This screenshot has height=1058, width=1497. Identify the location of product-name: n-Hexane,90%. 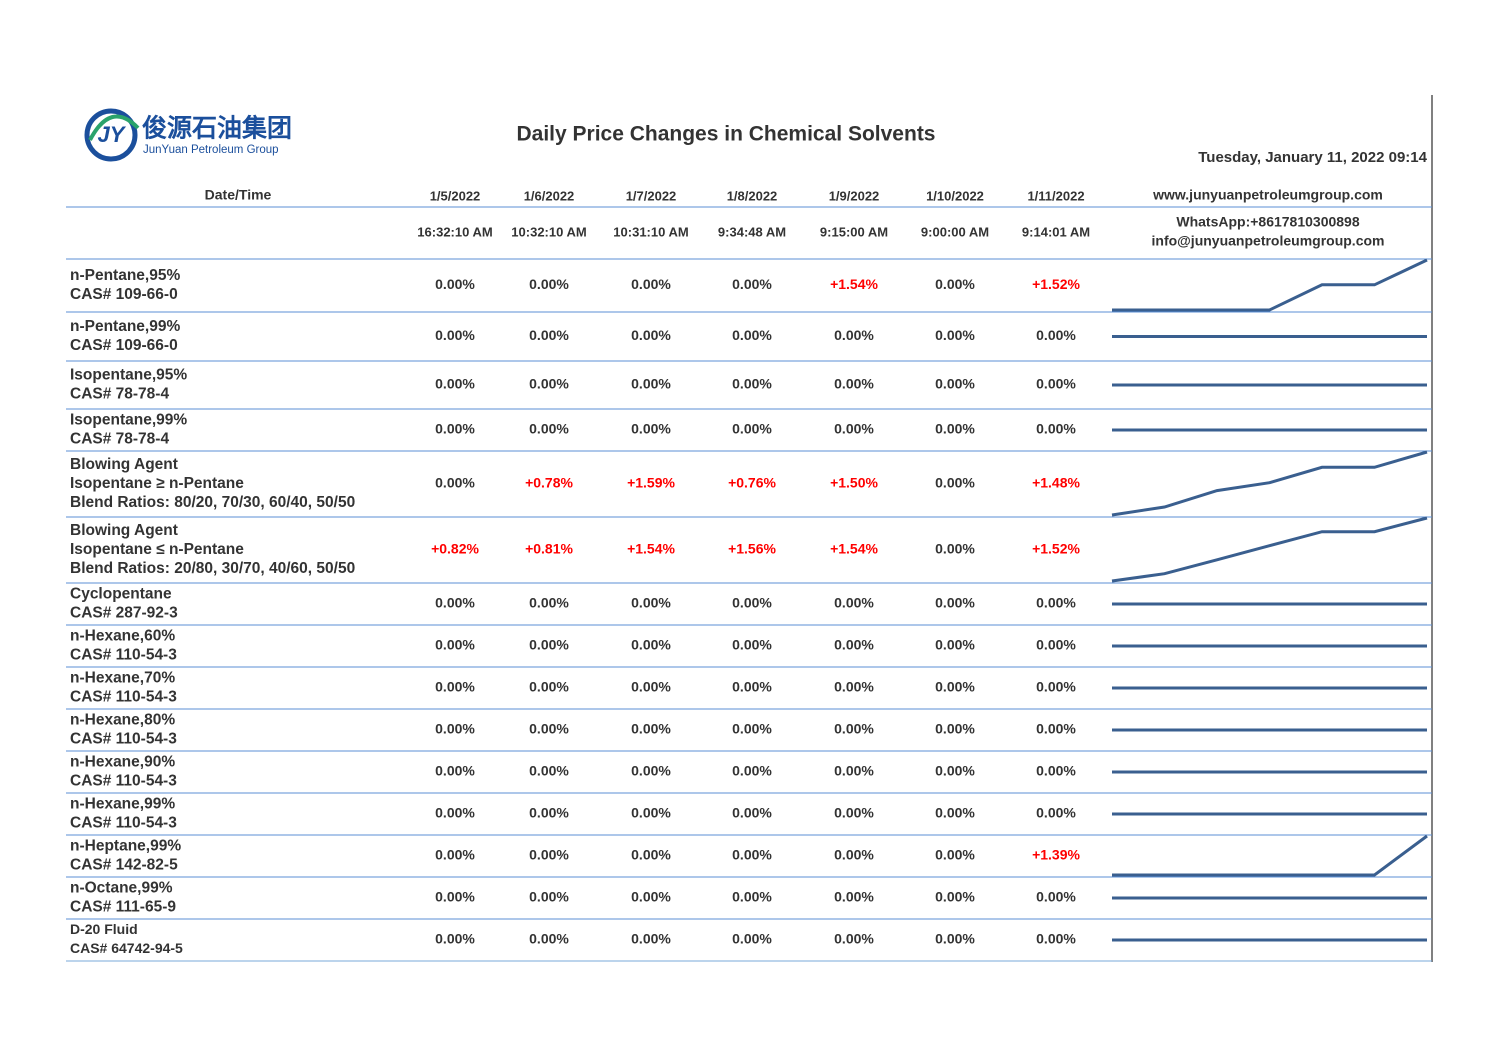
(122, 762).